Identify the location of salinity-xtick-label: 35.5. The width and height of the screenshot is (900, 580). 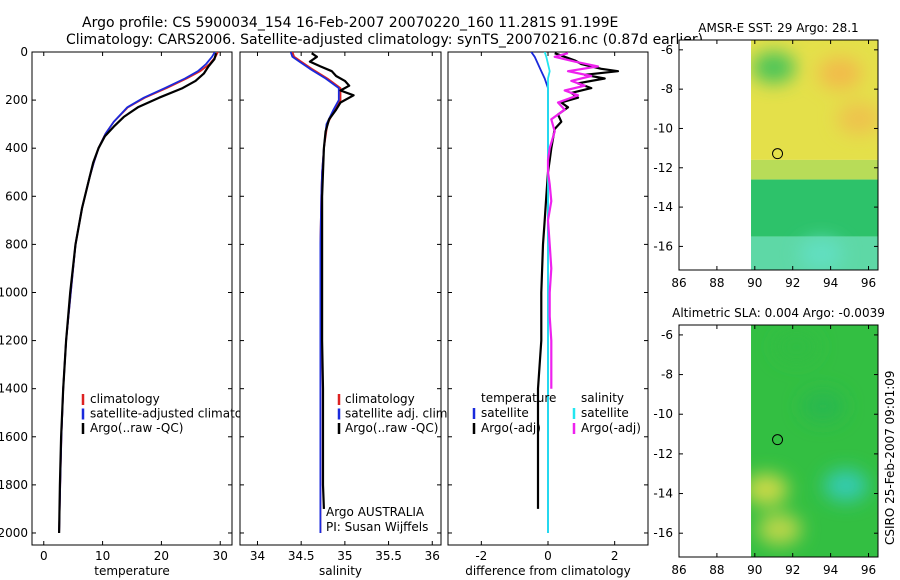
(388, 556).